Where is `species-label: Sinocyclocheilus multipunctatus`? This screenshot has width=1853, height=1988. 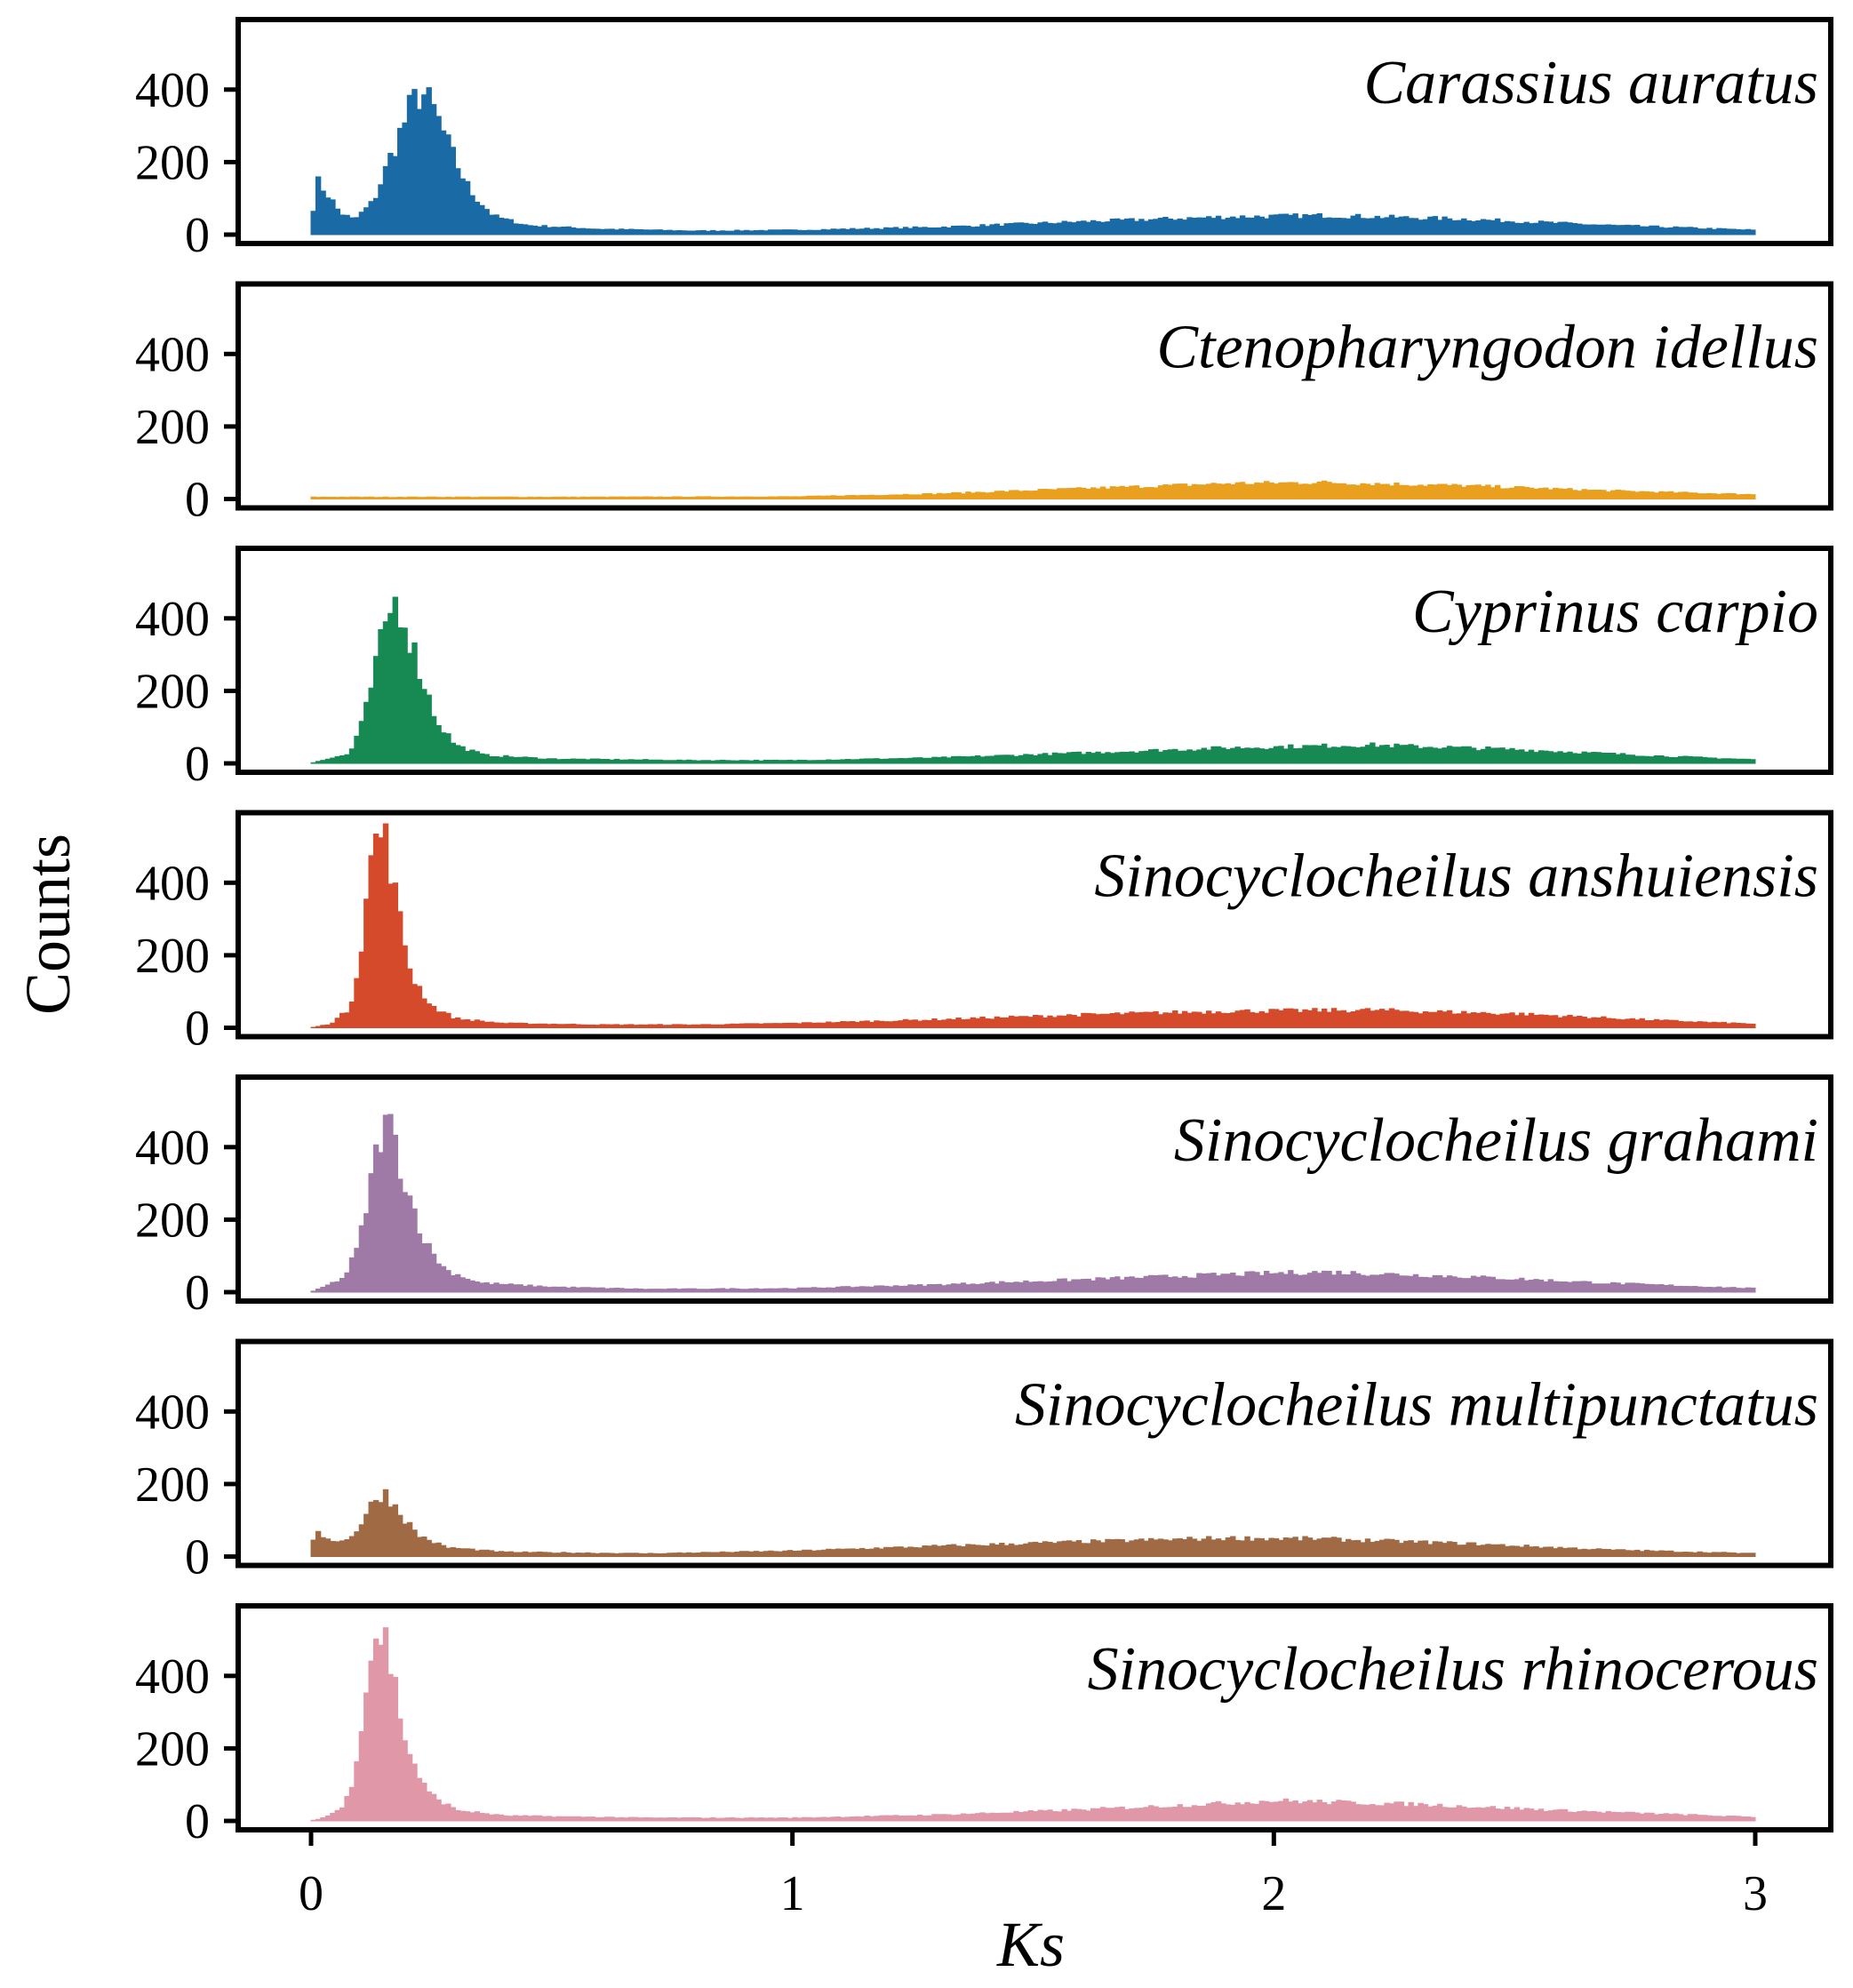 species-label: Sinocyclocheilus multipunctatus is located at coordinates (1417, 1405).